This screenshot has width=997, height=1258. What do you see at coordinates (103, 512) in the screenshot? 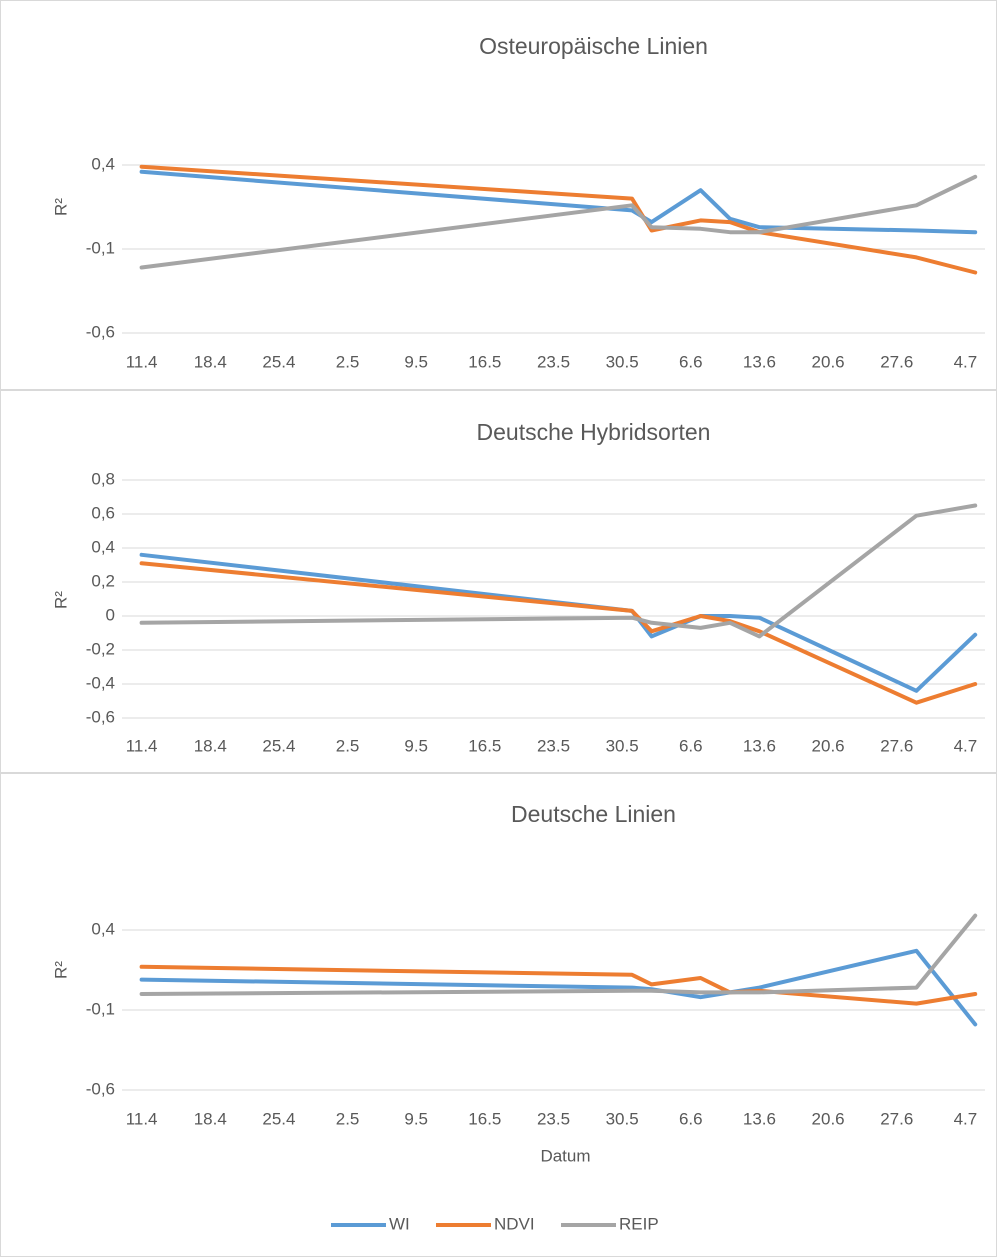
I see `y-tick-label: 0,6` at bounding box center [103, 512].